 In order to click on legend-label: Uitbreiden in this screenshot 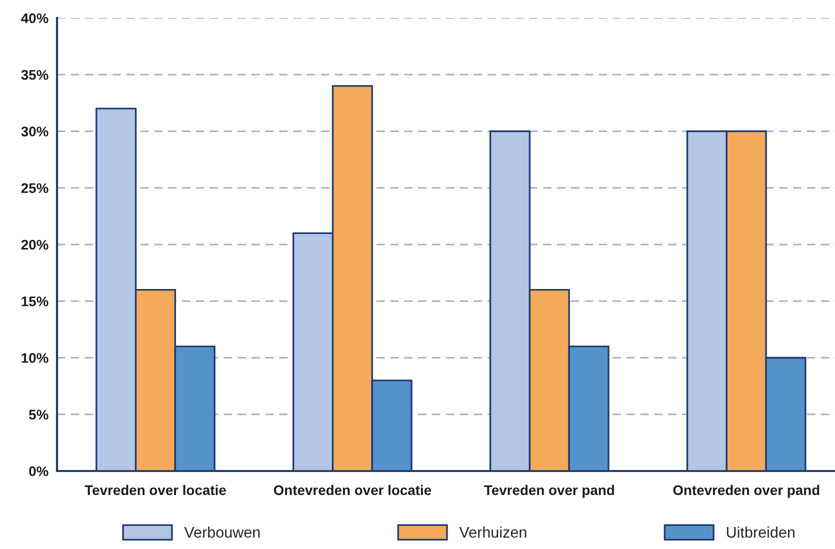, I will do `click(760, 532)`.